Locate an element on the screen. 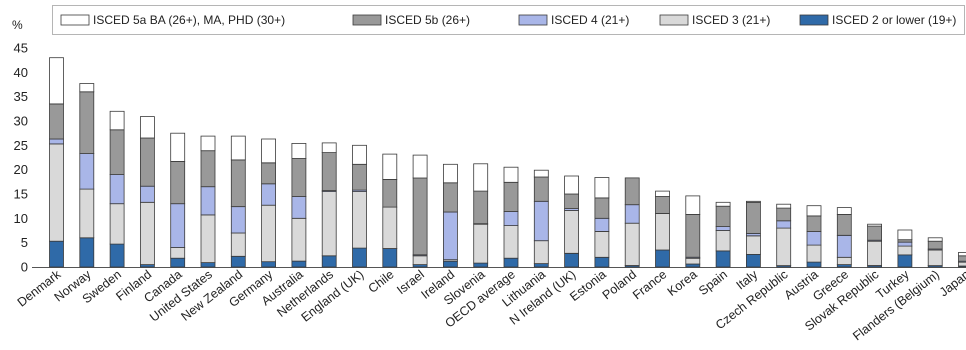 The image size is (966, 350). legend-item-isced-5a-ba-26-ma-phd-30: ISCED 5a BA (26+), MA, PHD (30+) is located at coordinates (172, 20).